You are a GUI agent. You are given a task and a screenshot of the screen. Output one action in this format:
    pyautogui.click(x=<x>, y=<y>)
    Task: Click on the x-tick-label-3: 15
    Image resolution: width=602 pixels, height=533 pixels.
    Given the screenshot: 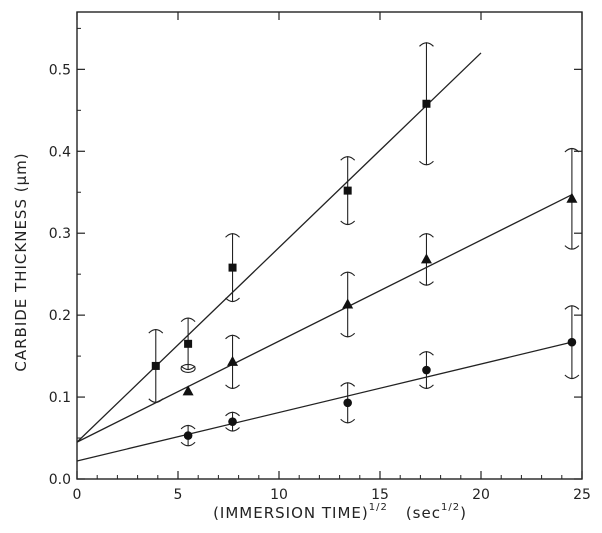 What is the action you would take?
    pyautogui.click(x=380, y=495)
    